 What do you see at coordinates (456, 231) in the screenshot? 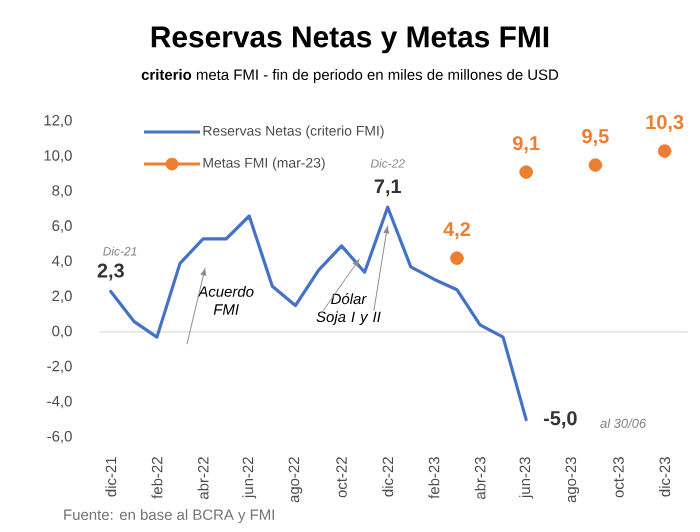
I see `data-label: 4,2` at bounding box center [456, 231].